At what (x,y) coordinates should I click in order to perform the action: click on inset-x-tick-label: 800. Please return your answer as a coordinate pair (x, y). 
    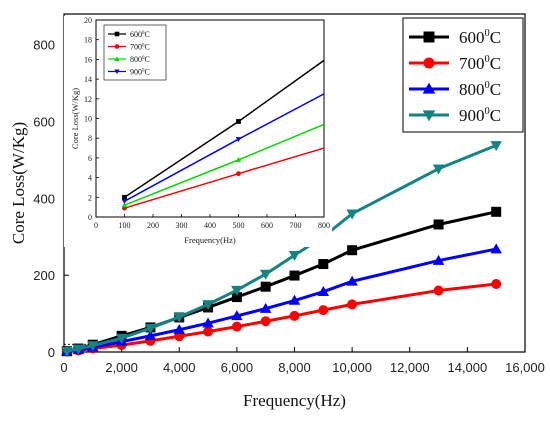
    Looking at the image, I should click on (324, 225).